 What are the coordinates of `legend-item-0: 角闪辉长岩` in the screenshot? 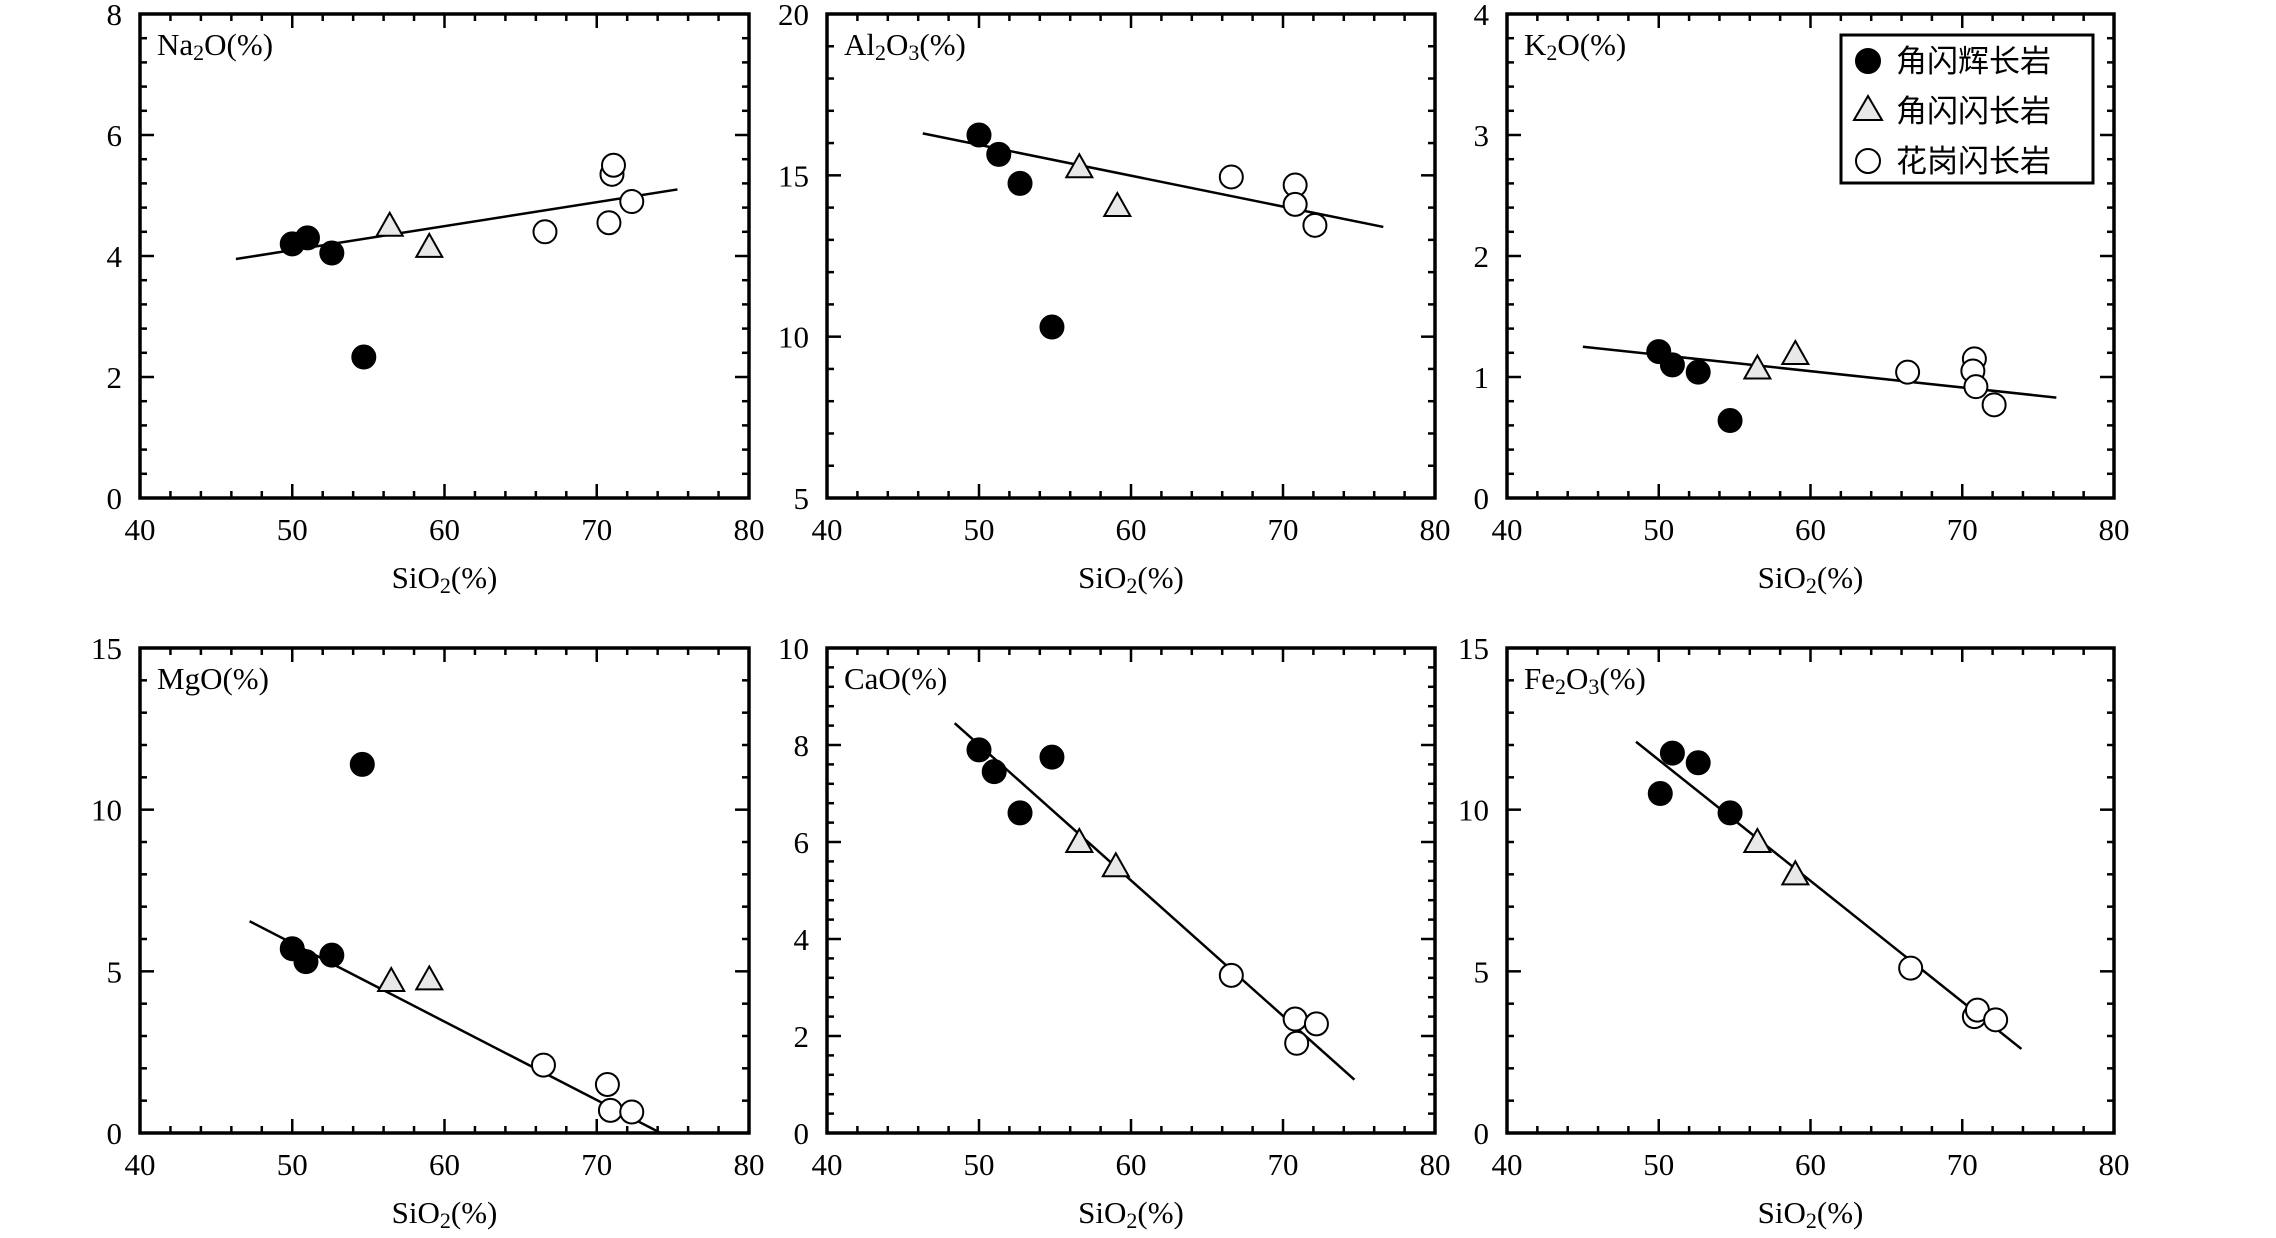 It's located at (1953, 61).